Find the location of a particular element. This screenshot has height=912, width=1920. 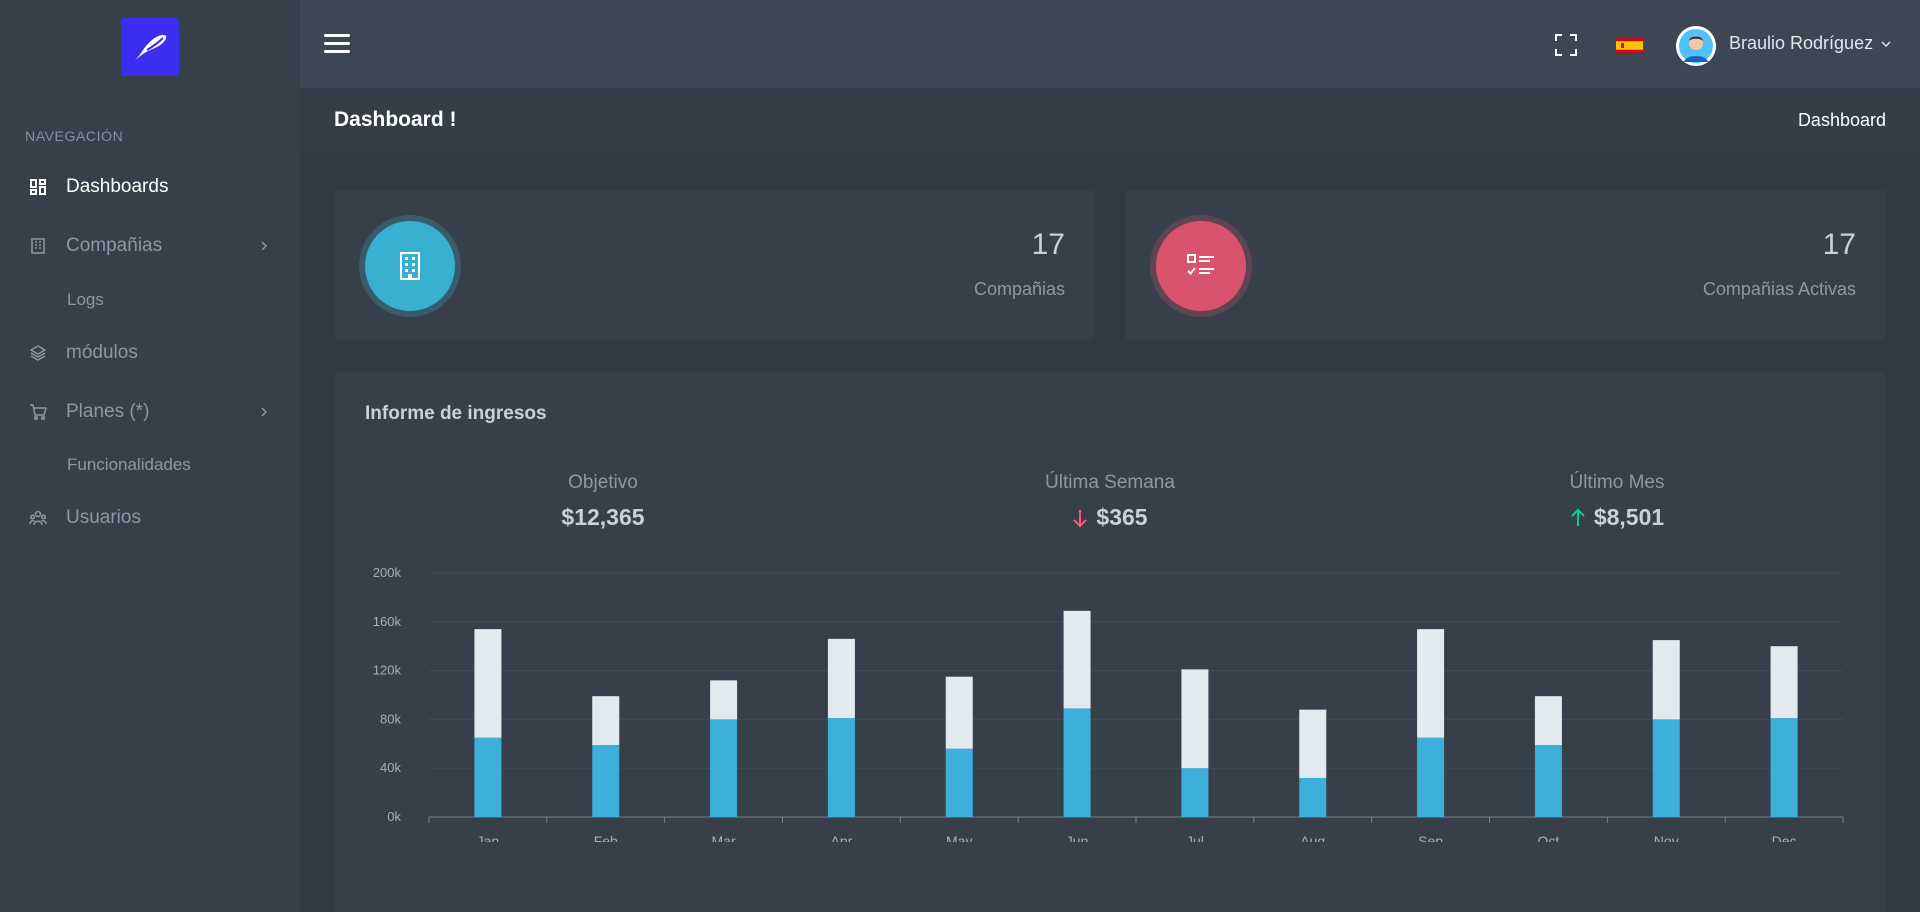

bar-oct-s1 is located at coordinates (1548, 721).